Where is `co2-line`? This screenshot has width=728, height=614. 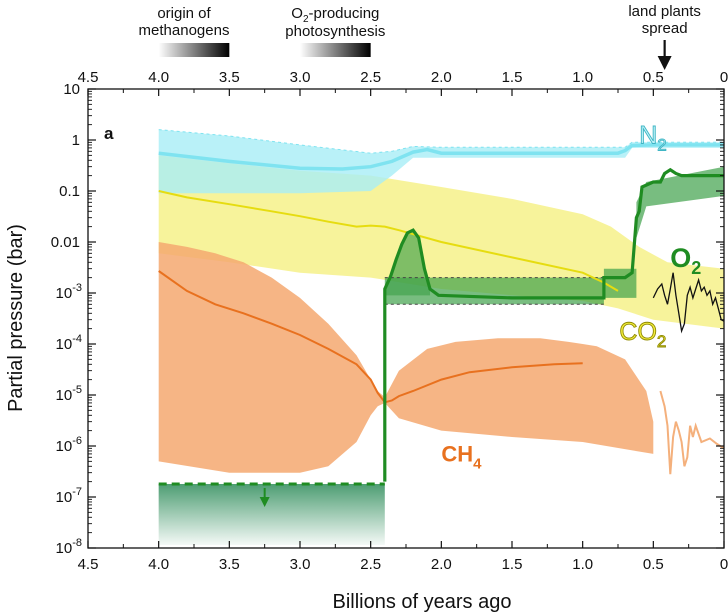 co2-line is located at coordinates (388, 241).